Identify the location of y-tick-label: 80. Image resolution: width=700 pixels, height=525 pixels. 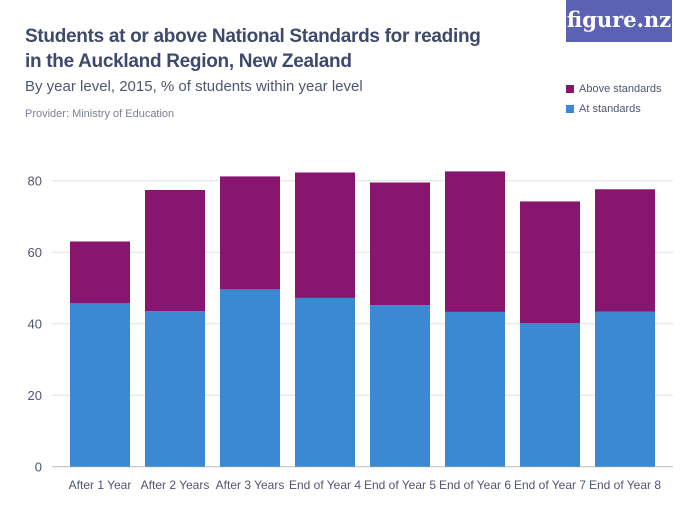
(35, 181).